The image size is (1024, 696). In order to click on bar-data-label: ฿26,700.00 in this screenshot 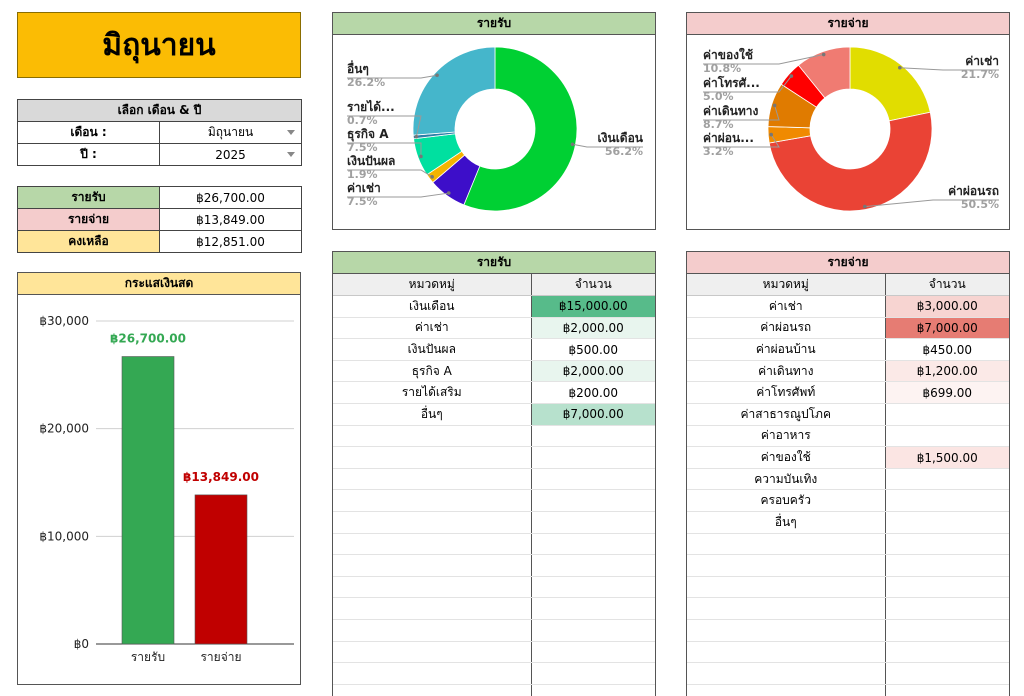, I will do `click(148, 339)`.